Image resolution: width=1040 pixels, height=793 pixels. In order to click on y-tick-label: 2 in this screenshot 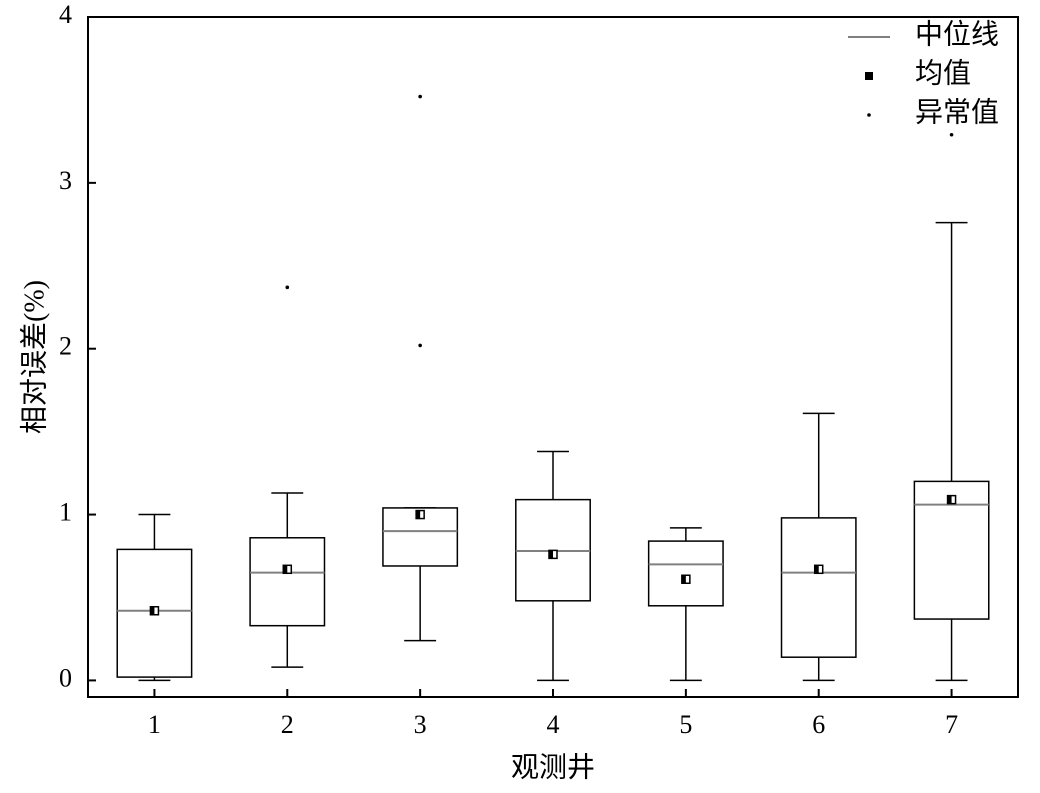, I will do `click(65, 346)`.